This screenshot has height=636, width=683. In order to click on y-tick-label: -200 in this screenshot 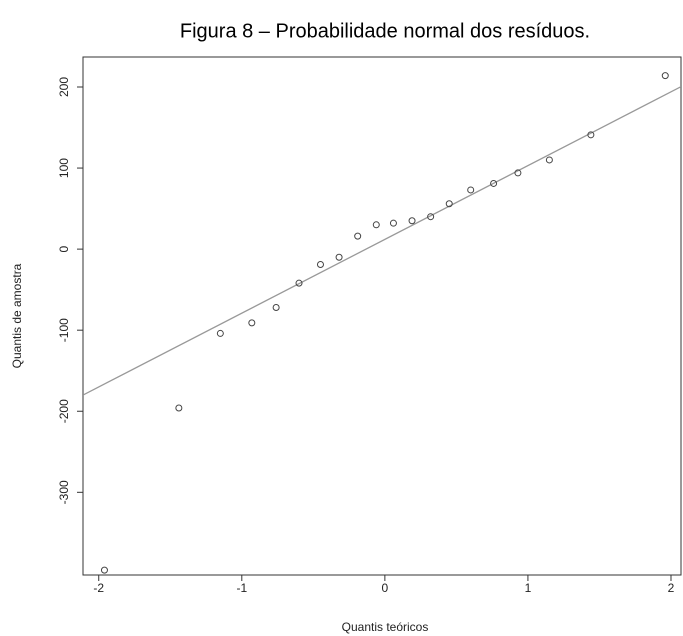, I will do `click(64, 411)`.